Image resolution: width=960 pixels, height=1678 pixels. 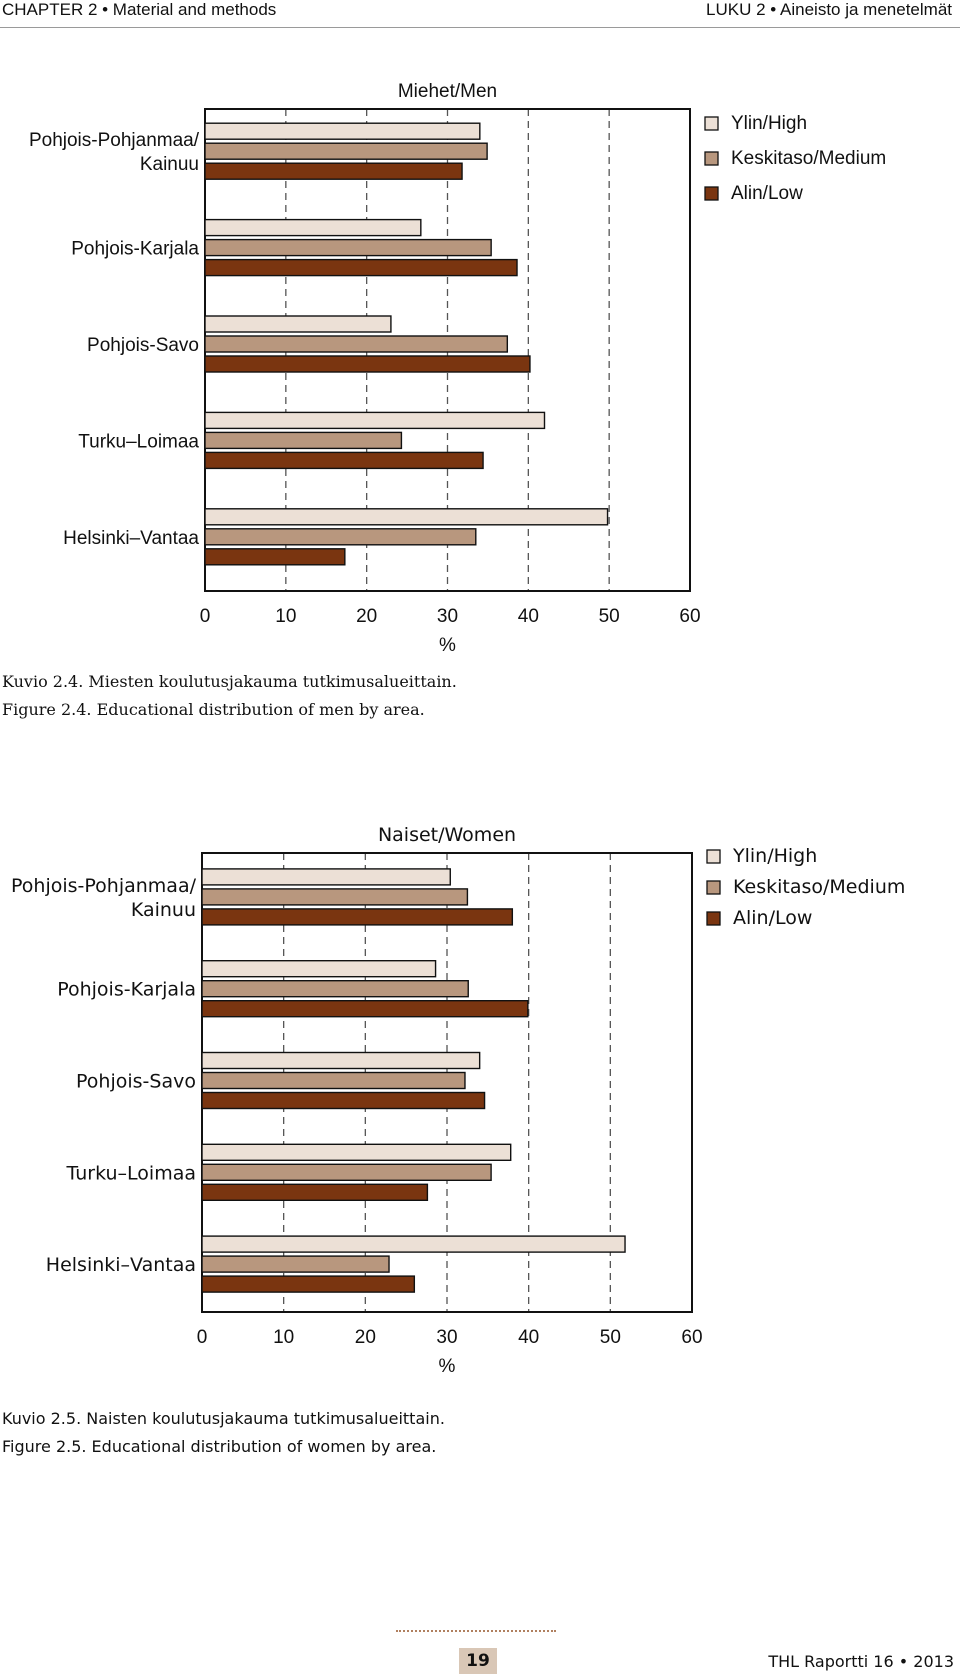 I want to click on men-category-label-5: Helsinki–Vantaa, so click(x=131, y=538).